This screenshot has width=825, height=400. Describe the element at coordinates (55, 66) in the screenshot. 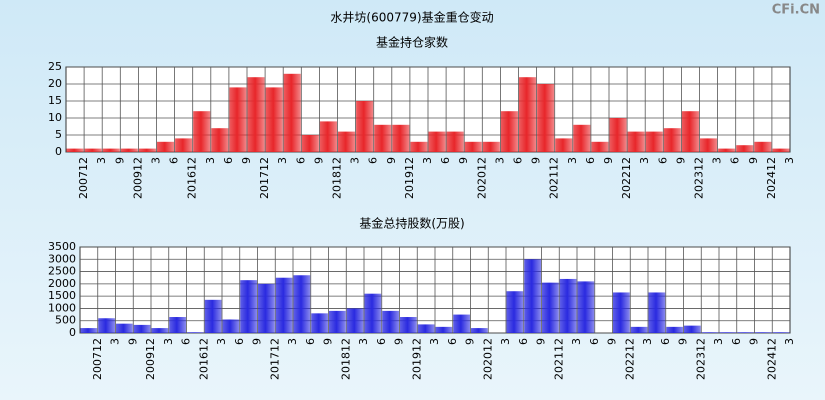

I see `y-tick-label: 25` at that location.